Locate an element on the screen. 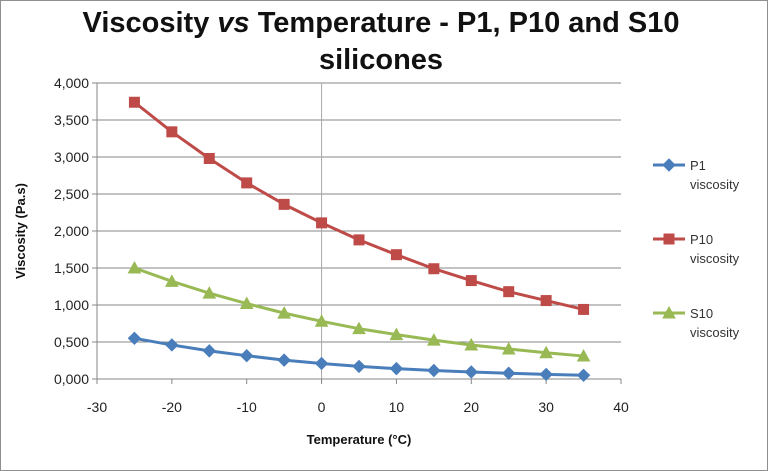  y-tick-label: 1,500 is located at coordinates (71, 268).